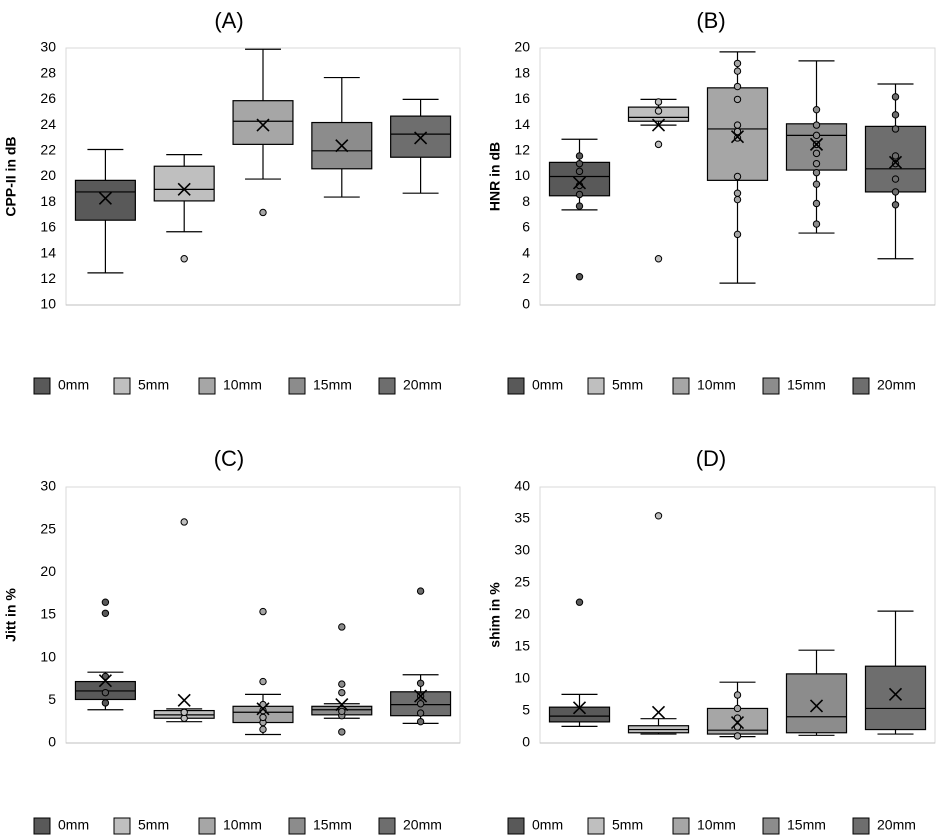 The image size is (941, 835). I want to click on y-tick-label: 14, so click(522, 124).